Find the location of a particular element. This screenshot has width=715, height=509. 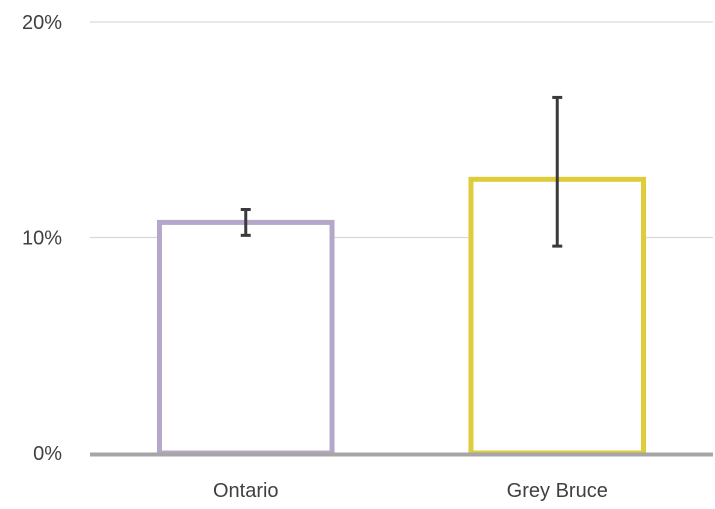

x-tick-label: Ontario is located at coordinates (246, 491).